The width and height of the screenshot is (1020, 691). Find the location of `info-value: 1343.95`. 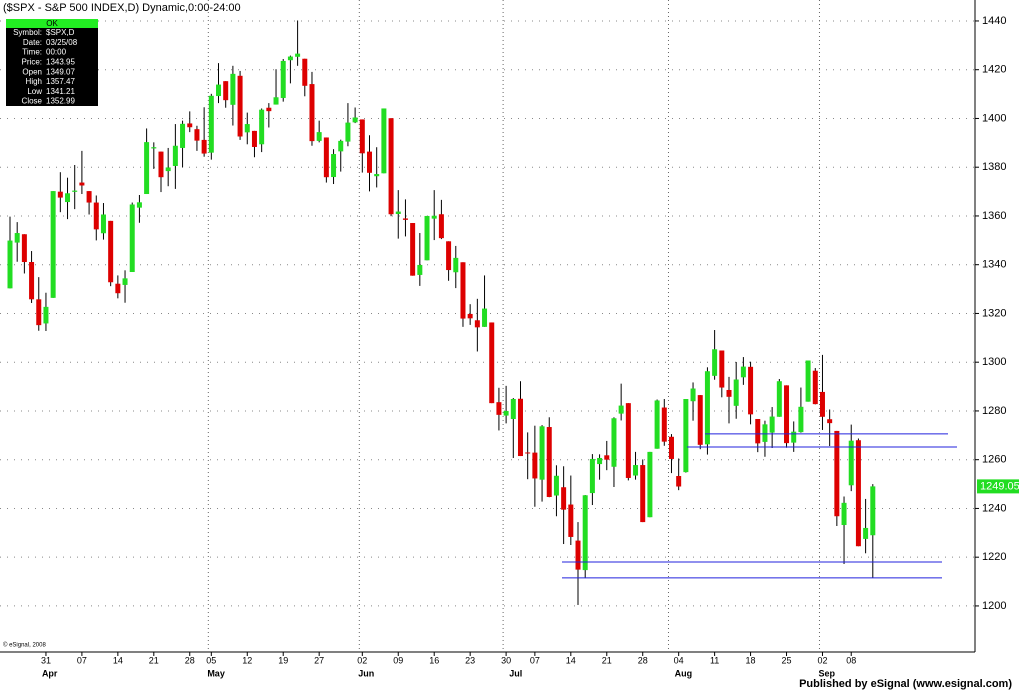

info-value: 1343.95 is located at coordinates (60, 62).